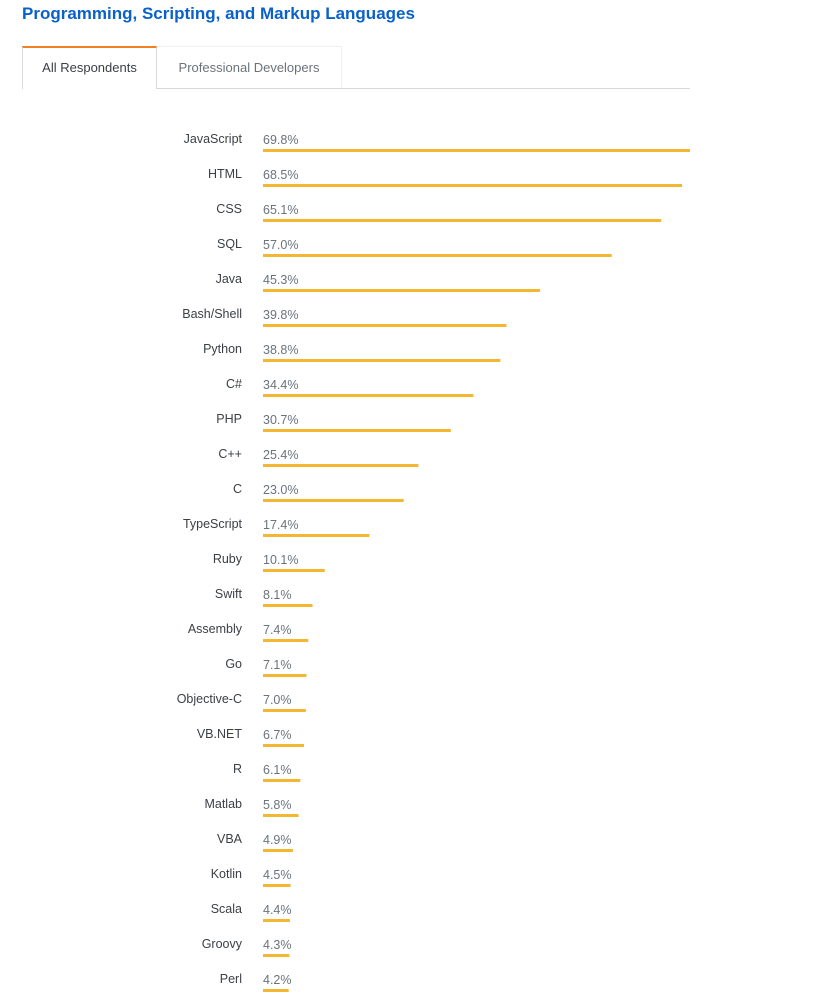  Describe the element at coordinates (277, 665) in the screenshot. I see `value-label: 7.1%` at that location.